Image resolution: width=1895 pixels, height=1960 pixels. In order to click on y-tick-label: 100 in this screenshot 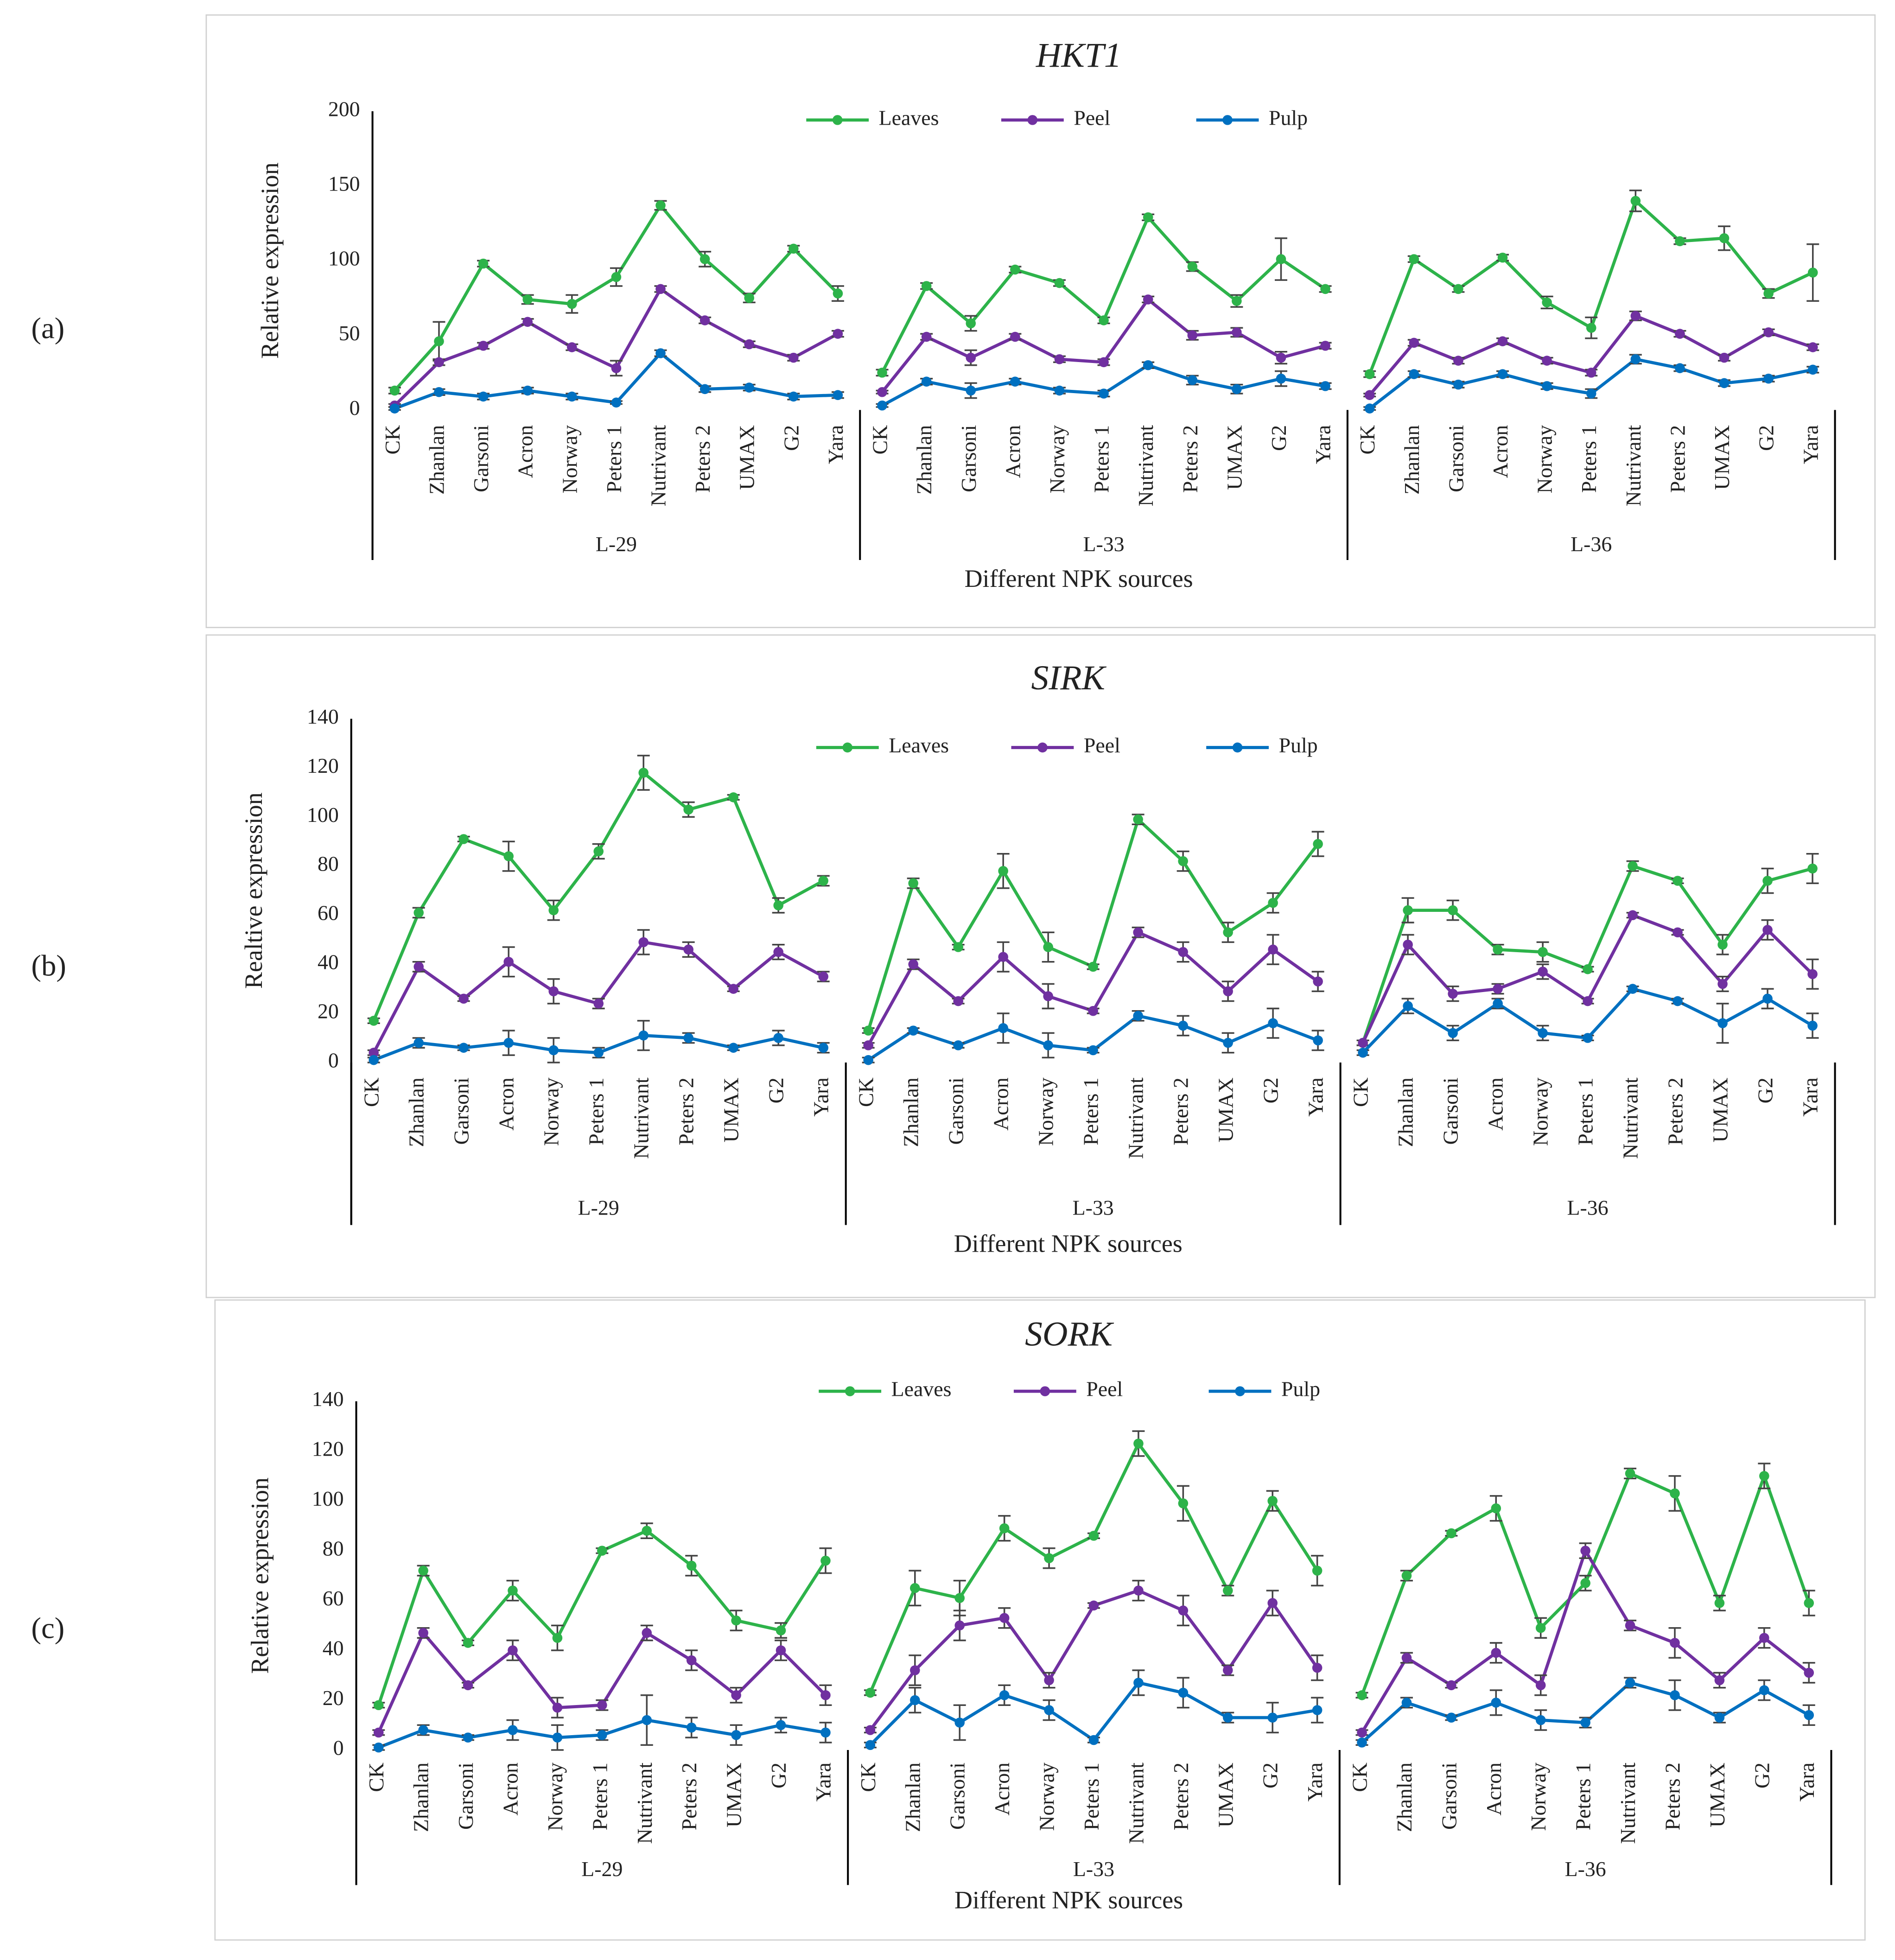, I will do `click(328, 1498)`.